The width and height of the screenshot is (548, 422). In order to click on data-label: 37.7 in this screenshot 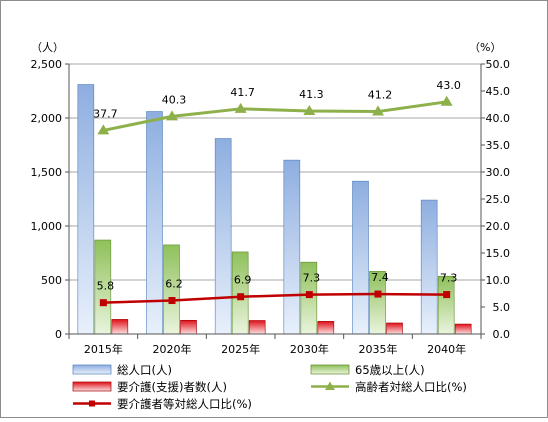, I will do `click(105, 113)`.